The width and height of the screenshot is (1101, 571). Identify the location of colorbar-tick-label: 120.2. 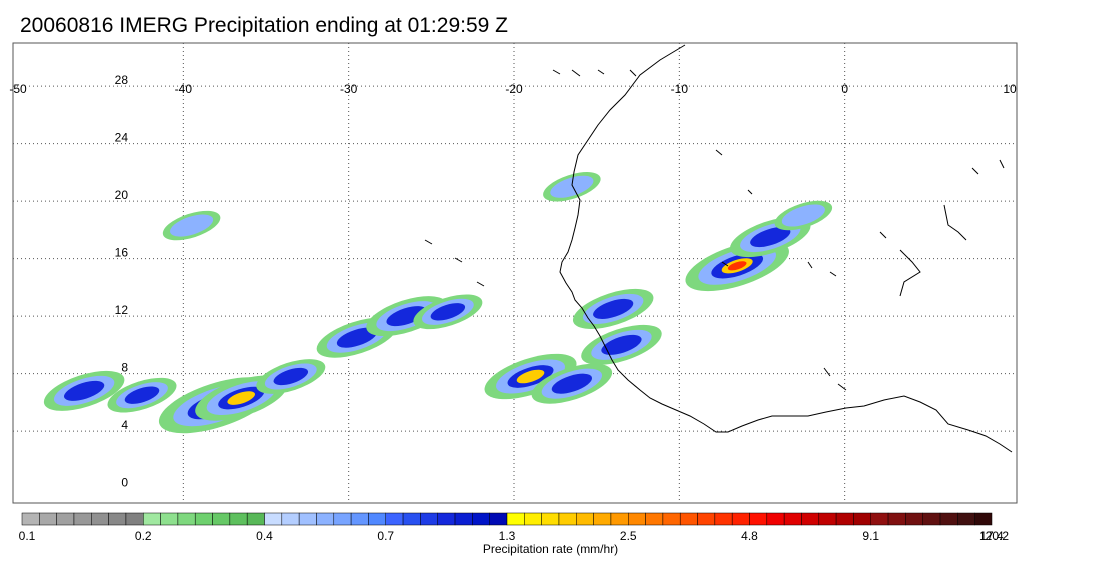
(994, 536).